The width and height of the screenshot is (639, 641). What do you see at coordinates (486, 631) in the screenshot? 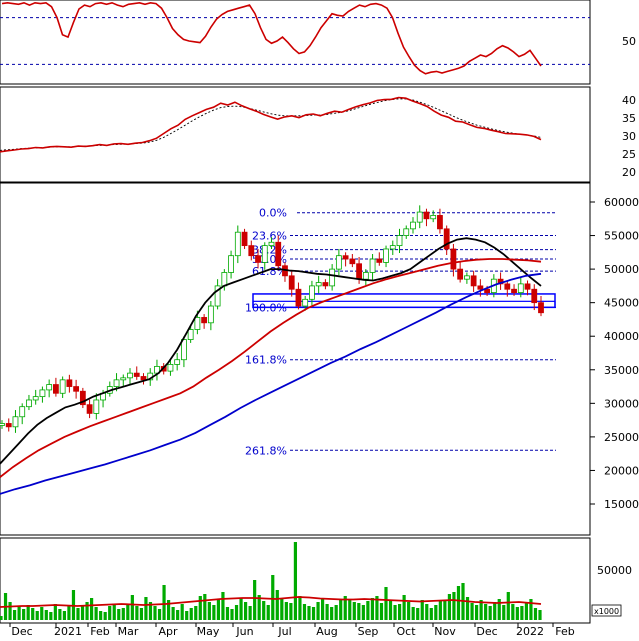
I see `x-tick-label-12: Dec` at bounding box center [486, 631].